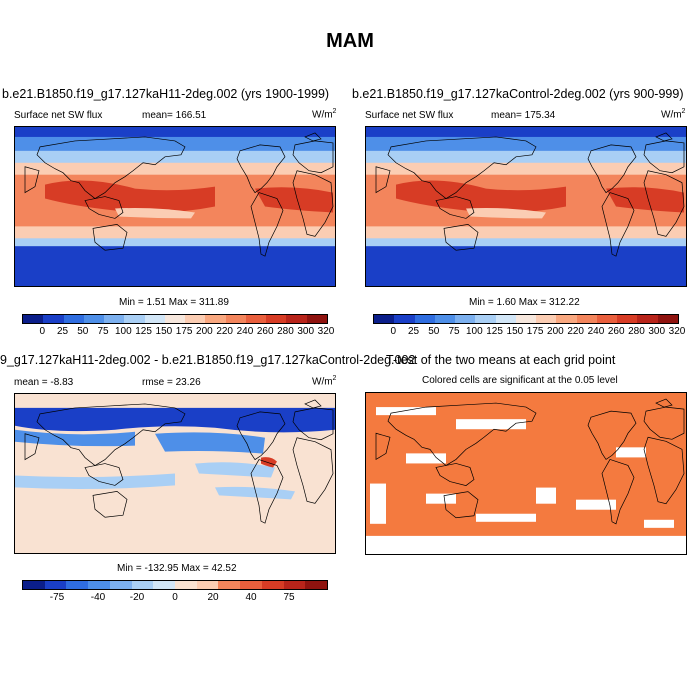 The image size is (700, 700). I want to click on colorbar-tick-label: 260, so click(265, 331).